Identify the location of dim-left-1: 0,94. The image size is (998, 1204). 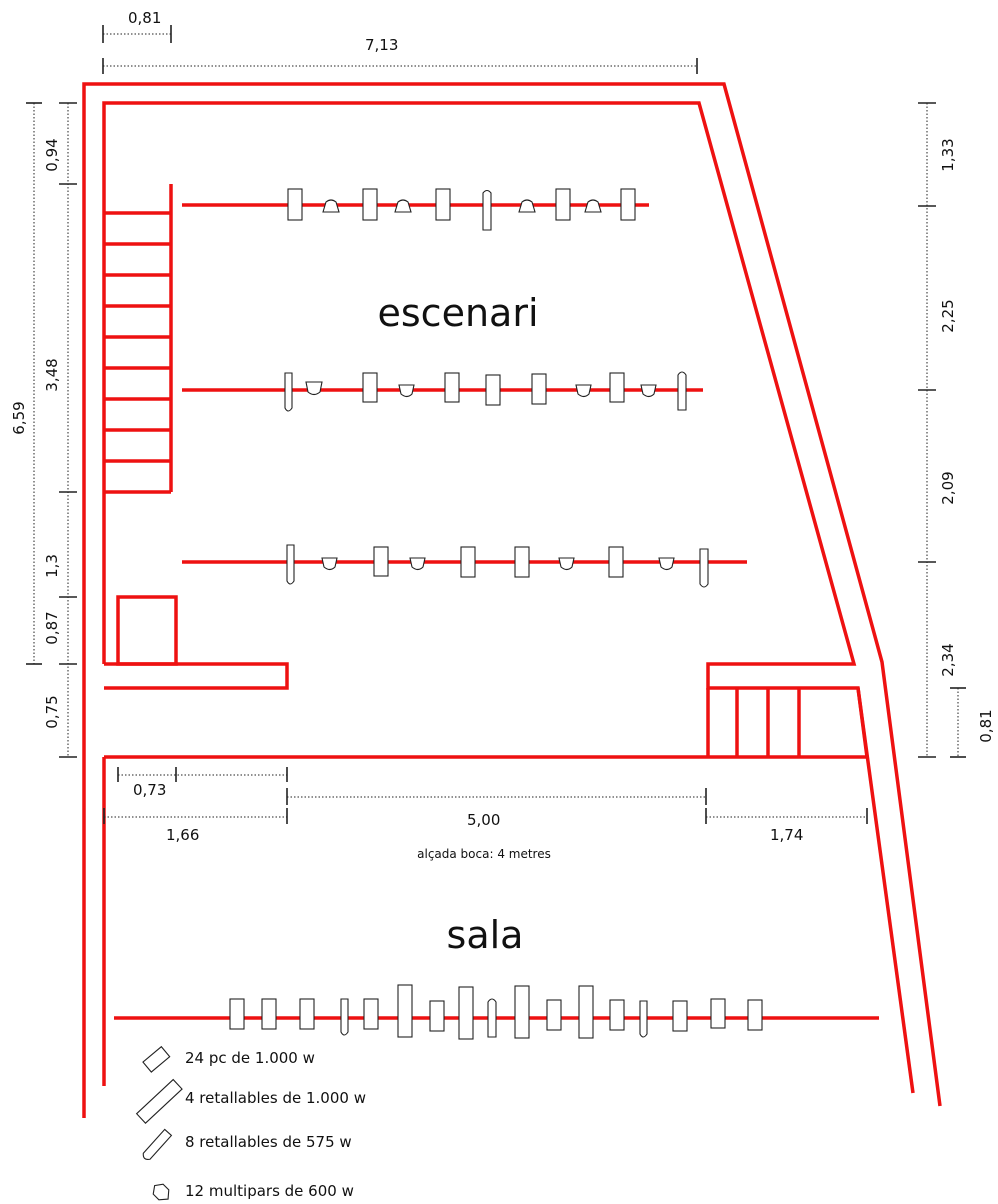
(52, 154).